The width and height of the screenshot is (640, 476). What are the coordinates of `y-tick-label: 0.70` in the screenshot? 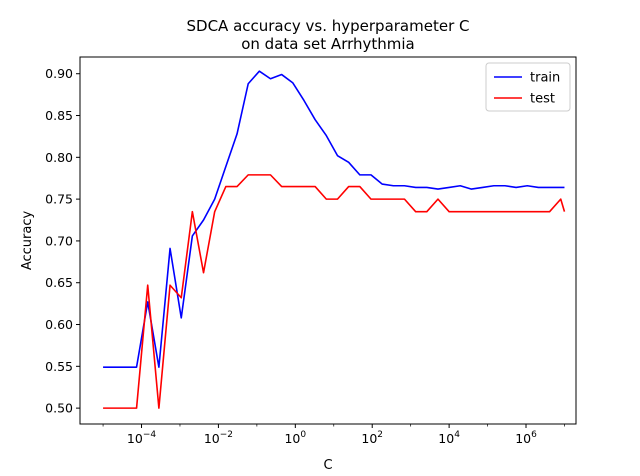 It's located at (59, 240).